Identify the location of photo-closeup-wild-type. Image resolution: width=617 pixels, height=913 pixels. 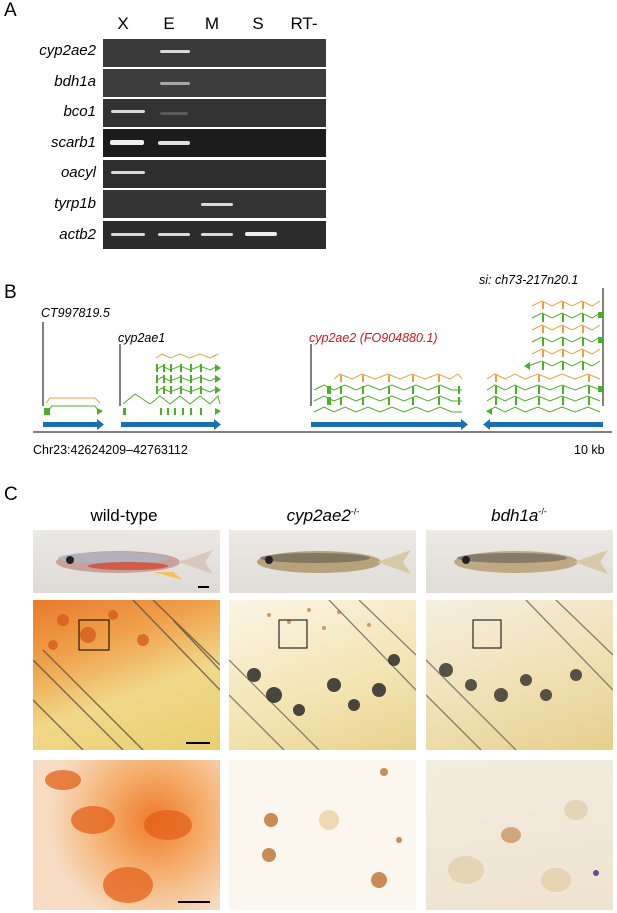
(126, 835).